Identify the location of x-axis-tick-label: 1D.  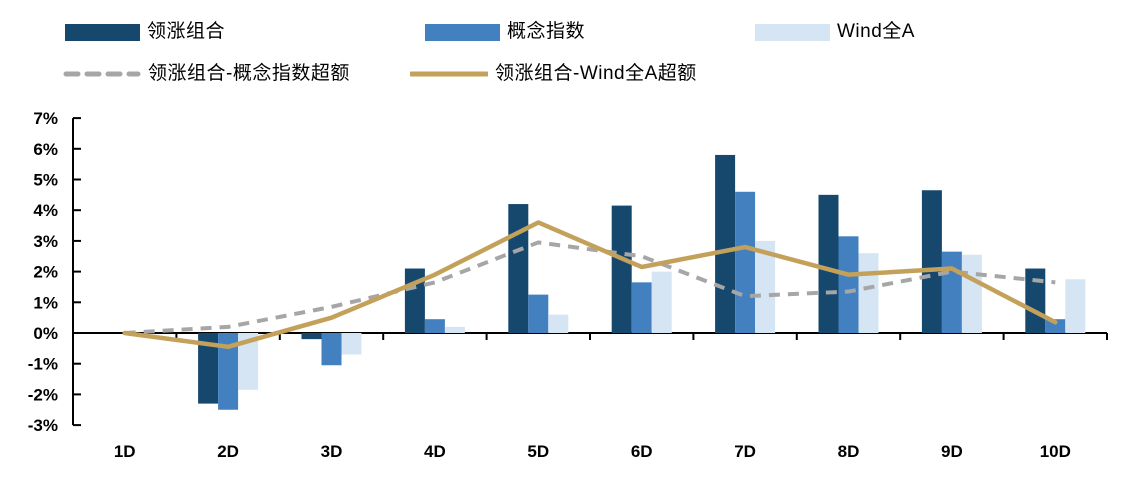
(125, 451).